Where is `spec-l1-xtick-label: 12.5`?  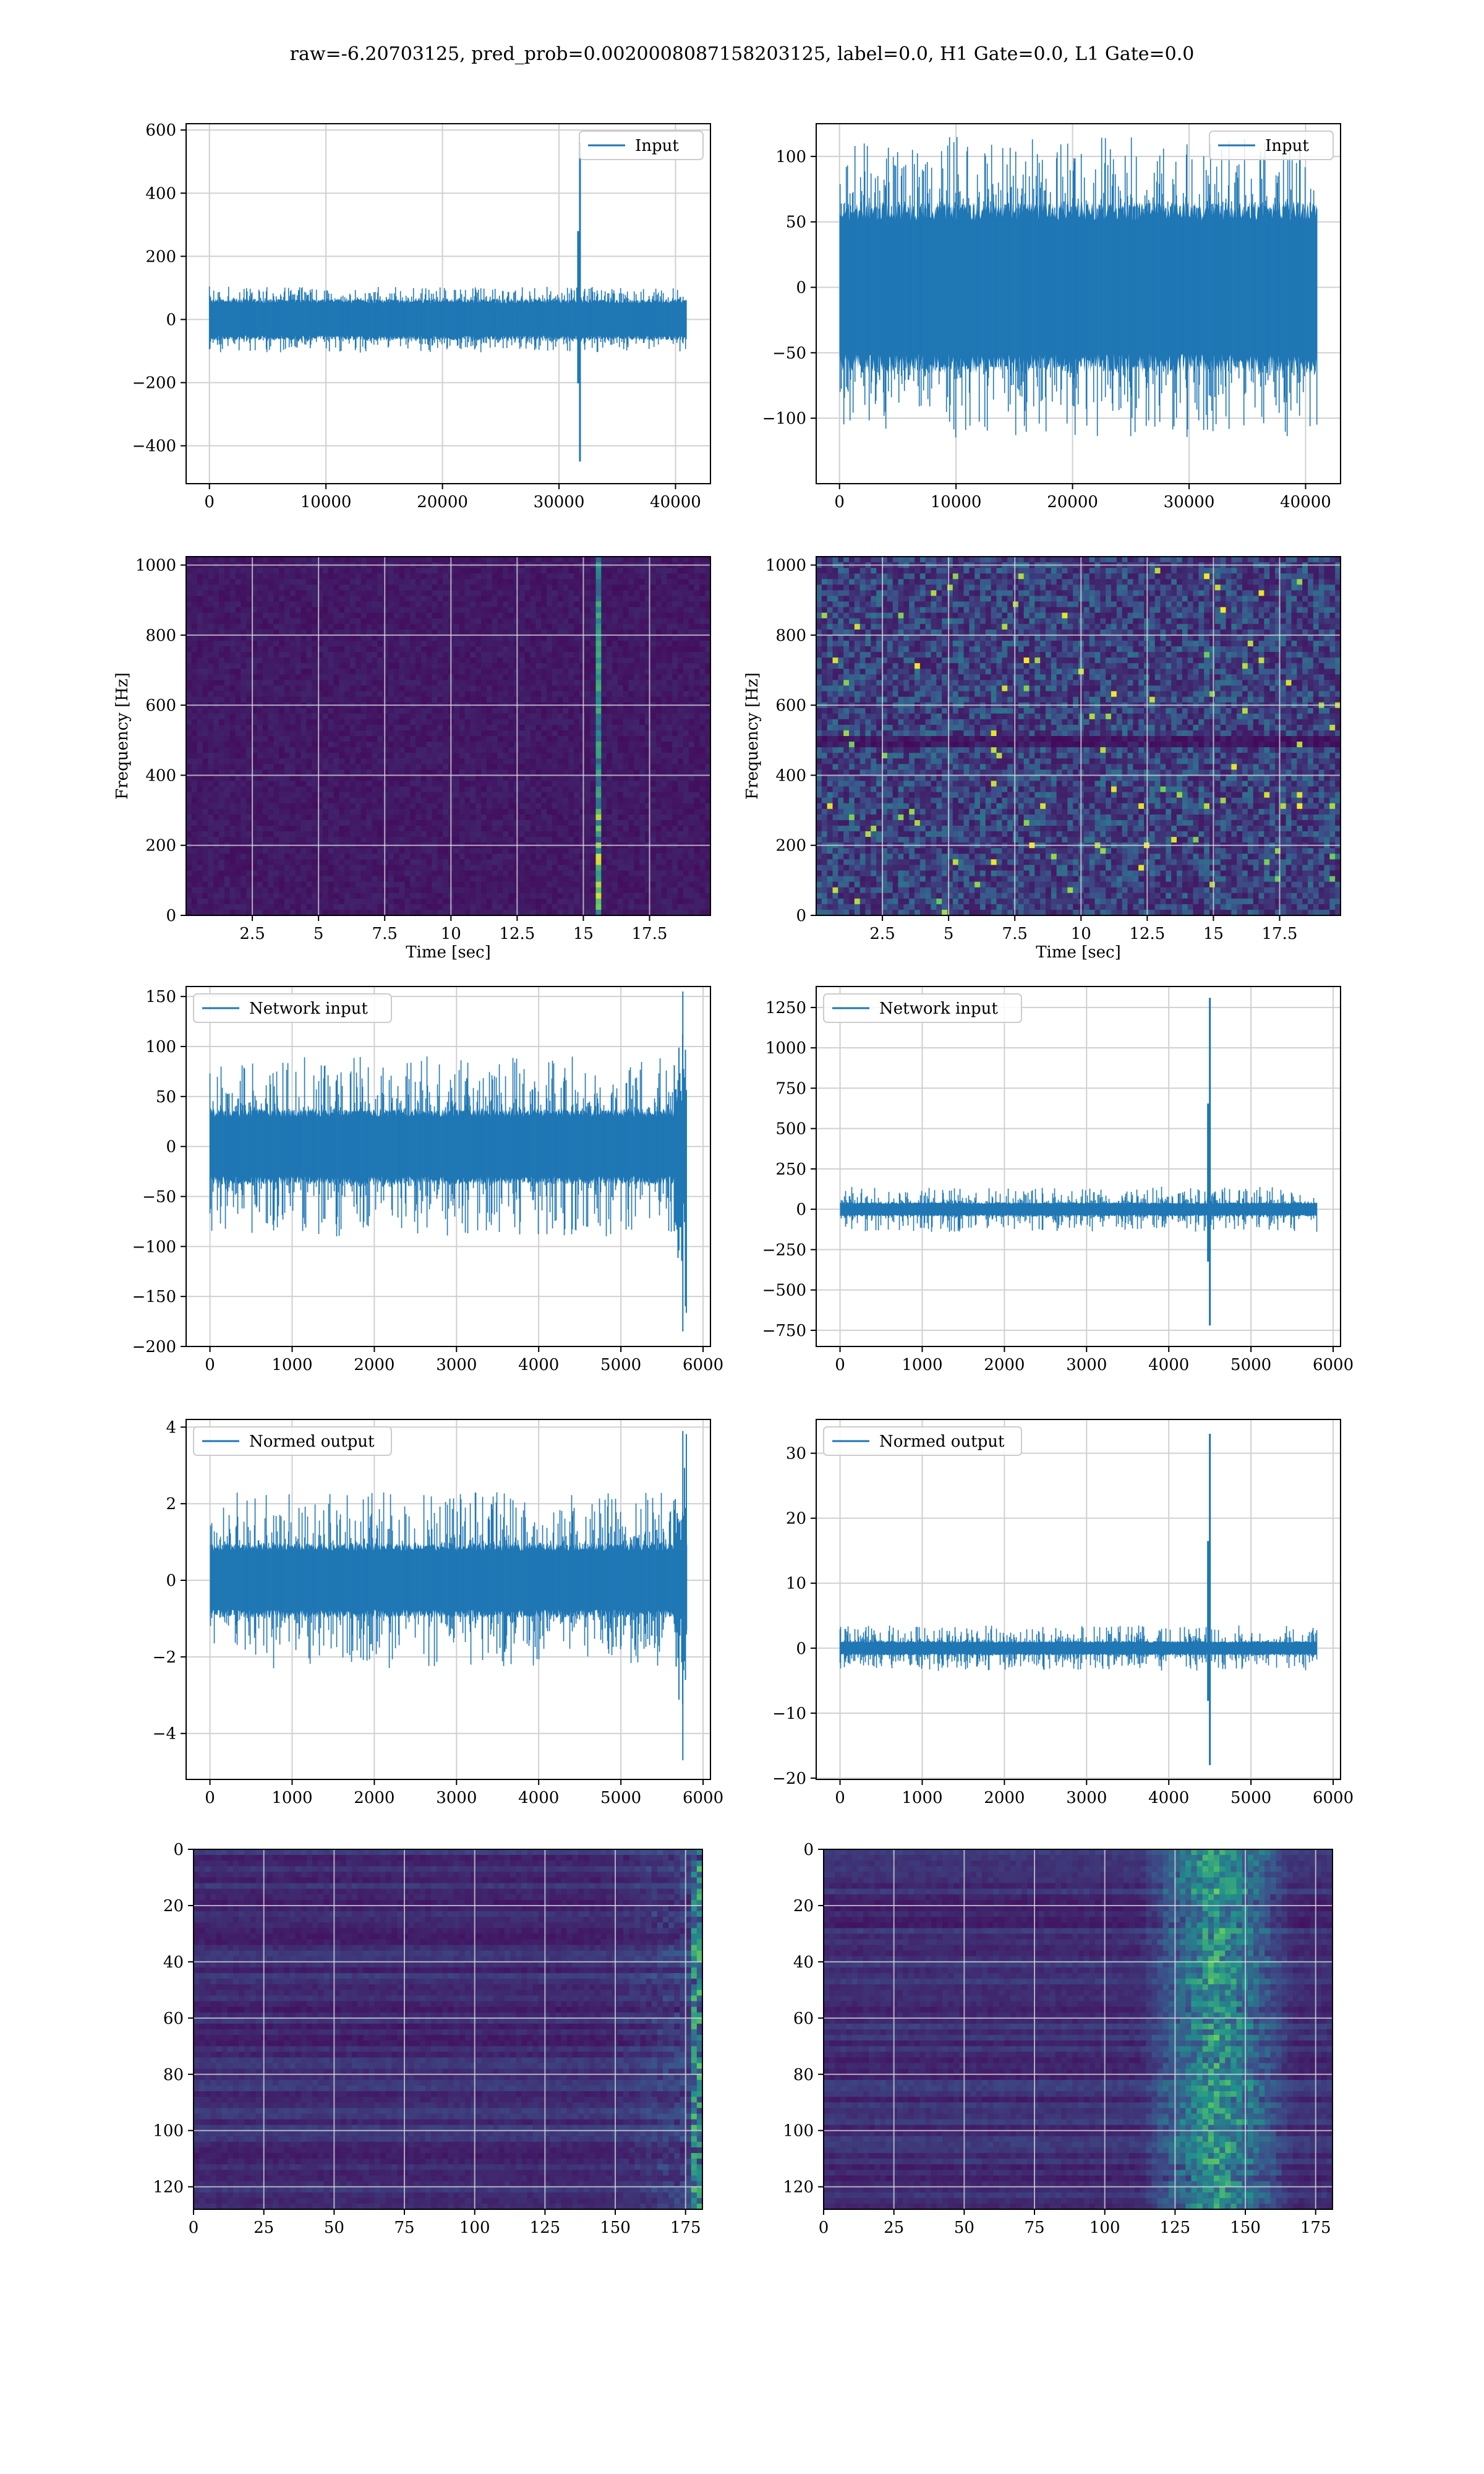
spec-l1-xtick-label: 12.5 is located at coordinates (1147, 934).